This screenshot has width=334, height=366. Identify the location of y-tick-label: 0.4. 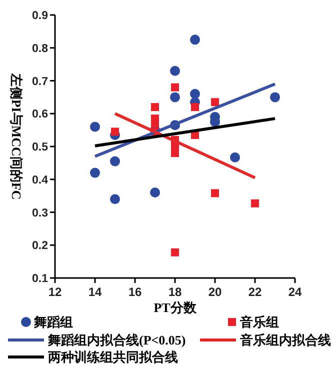
(40, 180).